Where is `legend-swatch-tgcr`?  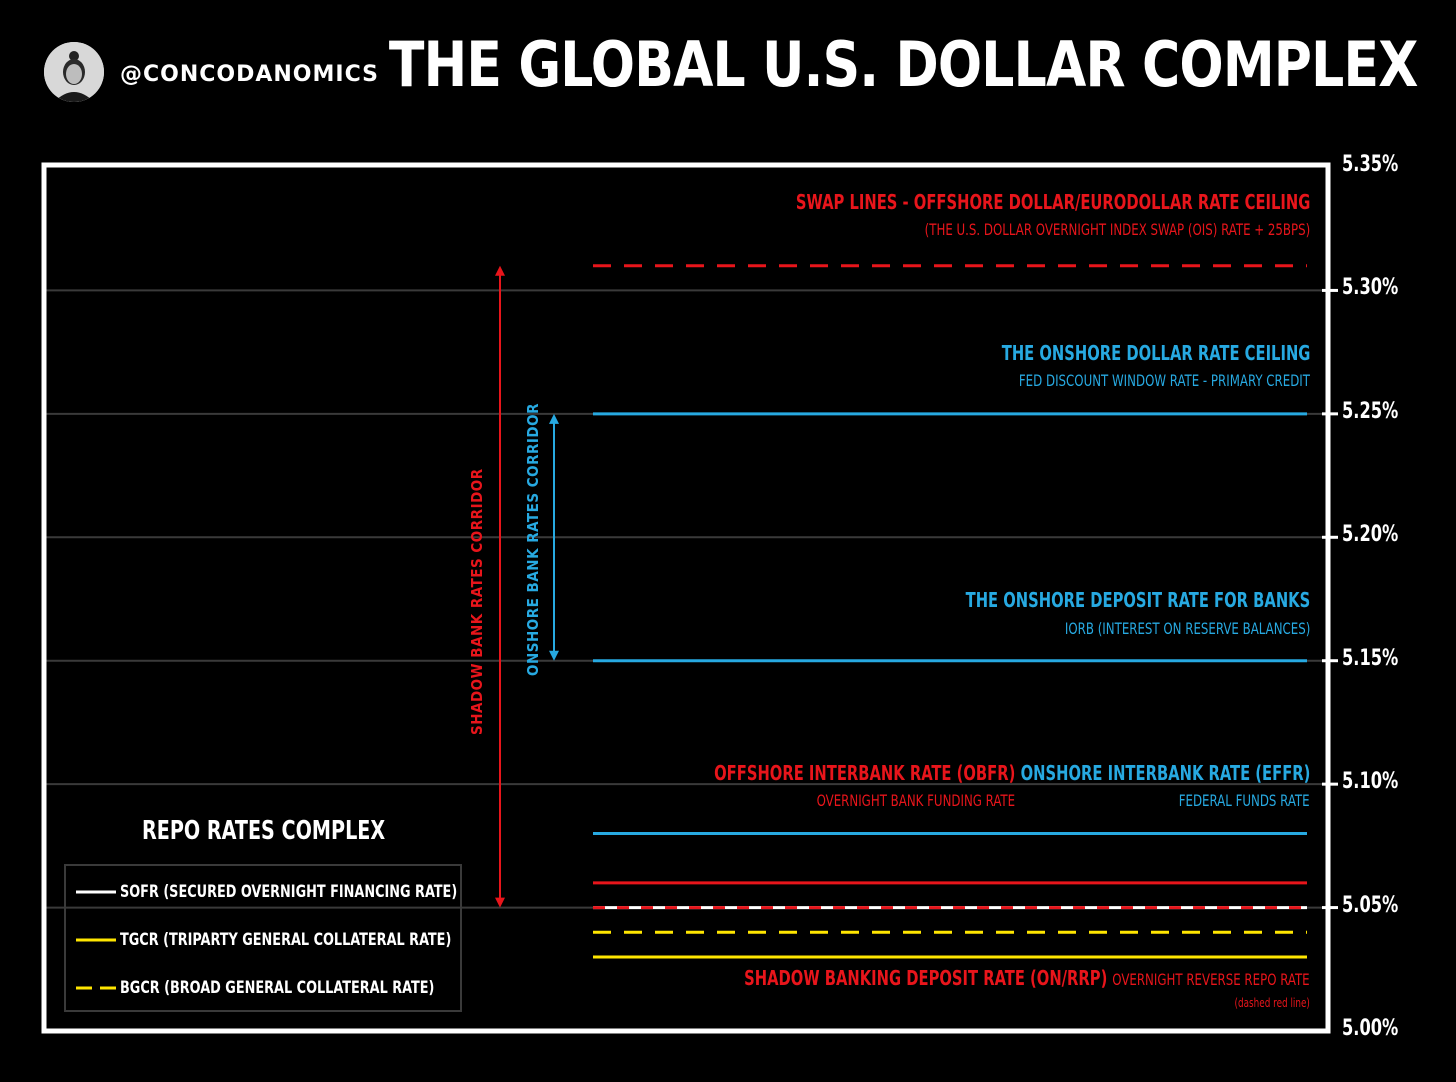 legend-swatch-tgcr is located at coordinates (96, 940).